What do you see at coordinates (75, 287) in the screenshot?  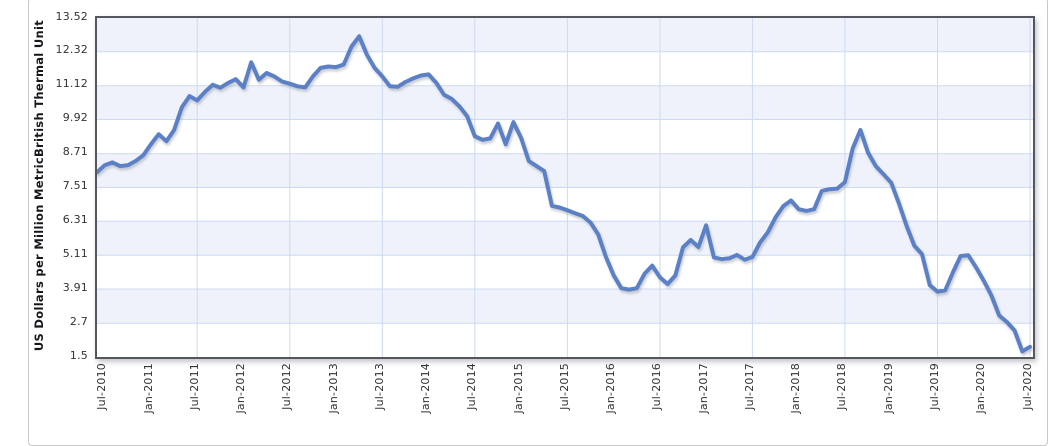 I see `y-tick-label: 3.91` at bounding box center [75, 287].